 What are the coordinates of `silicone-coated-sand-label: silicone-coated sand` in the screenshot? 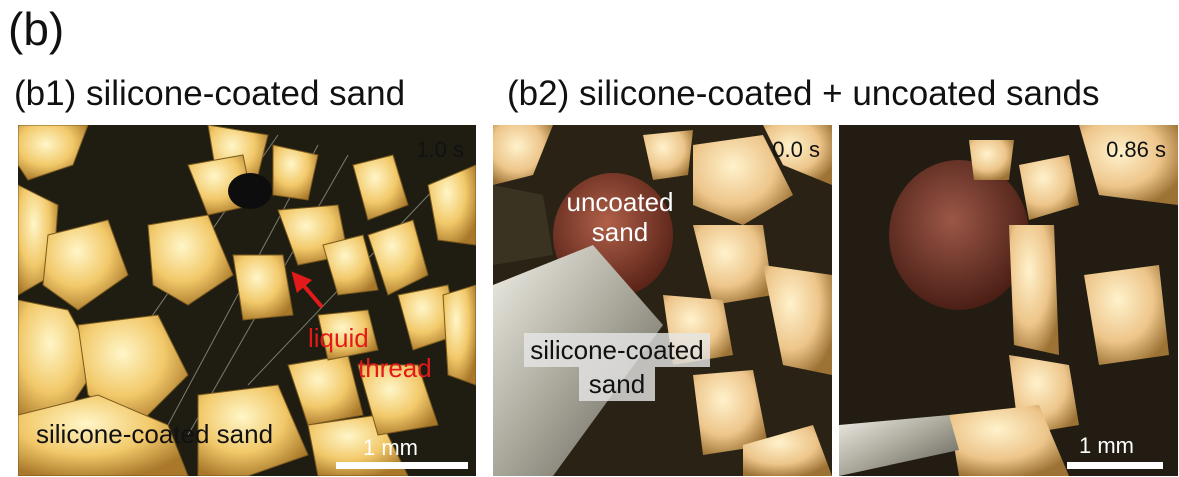 It's located at (617, 367).